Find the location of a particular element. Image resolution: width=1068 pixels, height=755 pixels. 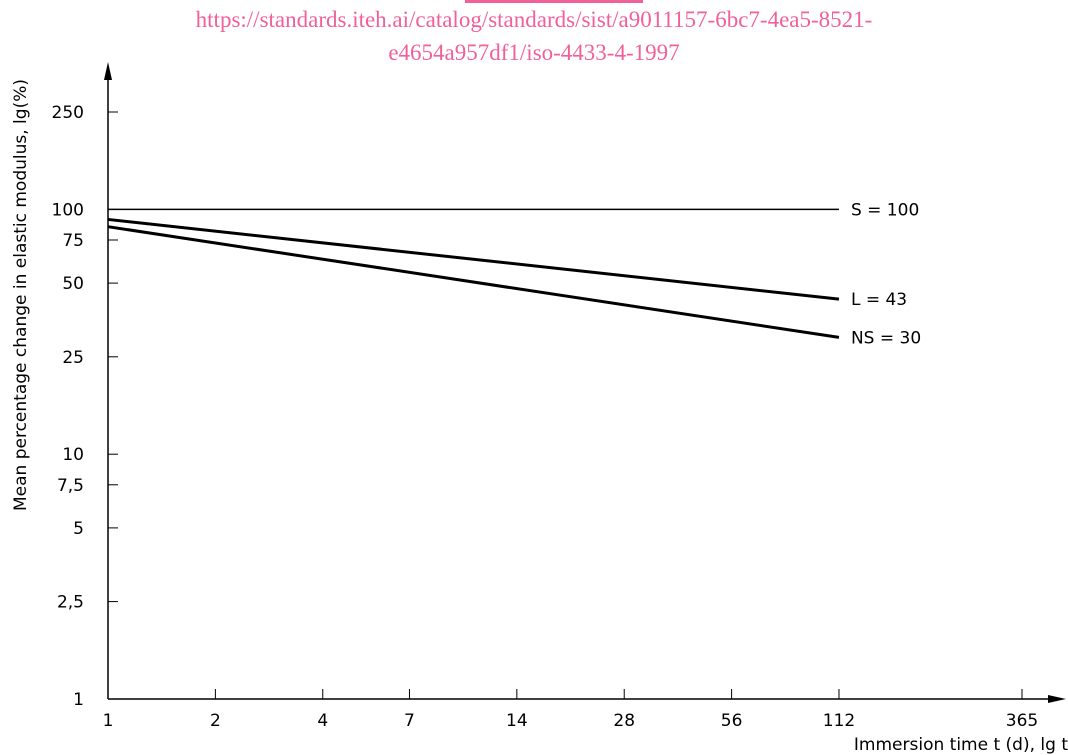

y-tick-label: 100 is located at coordinates (68, 210).